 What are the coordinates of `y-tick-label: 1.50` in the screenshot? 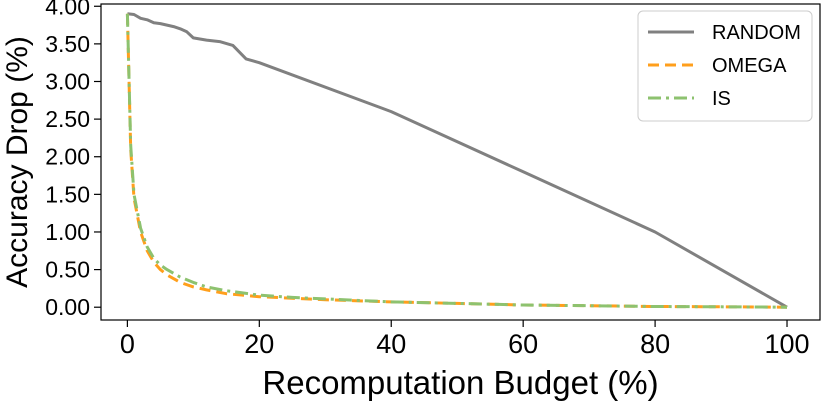 It's located at (67, 194).